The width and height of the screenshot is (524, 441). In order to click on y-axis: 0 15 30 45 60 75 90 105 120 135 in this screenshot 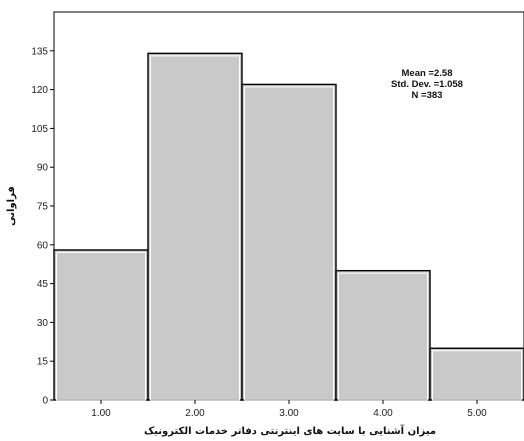, I will do `click(42, 226)`.